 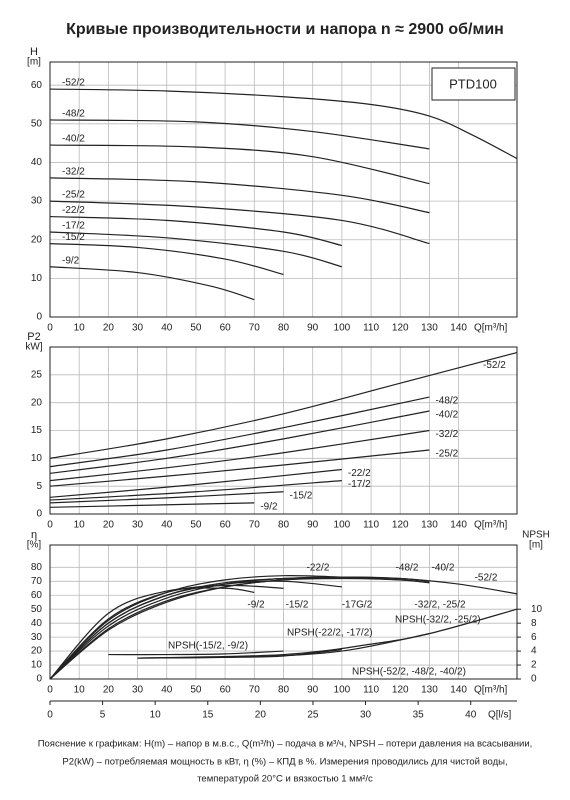 I want to click on x-tick-label: 100, so click(x=342, y=525).